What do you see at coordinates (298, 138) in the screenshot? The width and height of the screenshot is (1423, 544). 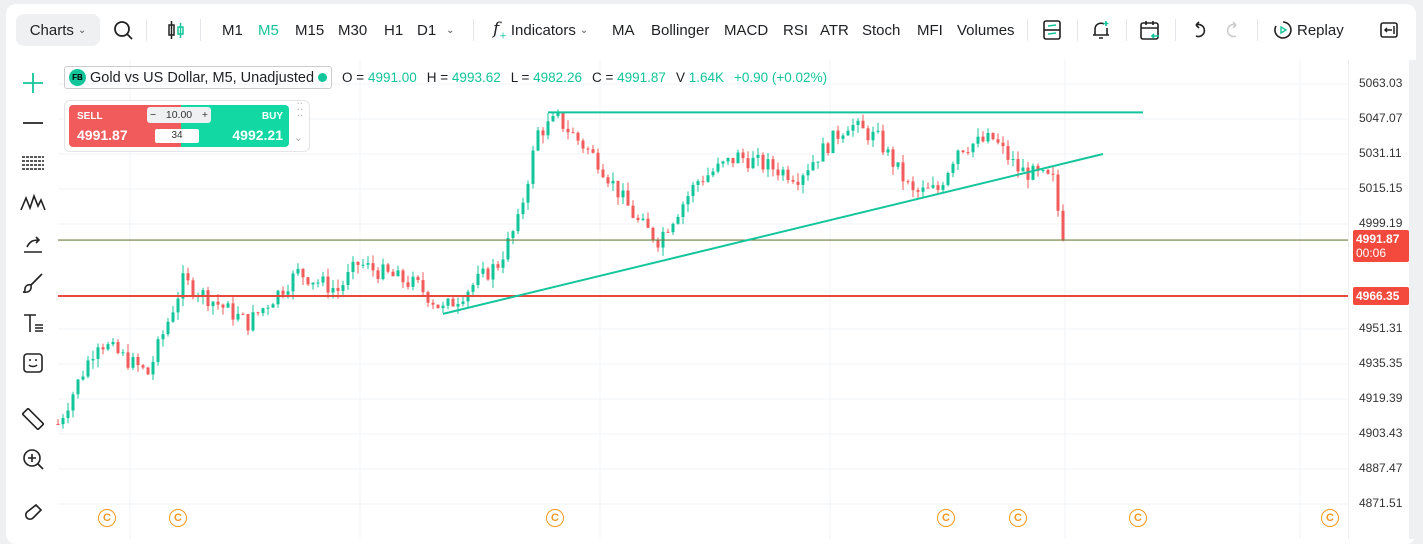 I see `expand-chevron-icon: ⌄` at bounding box center [298, 138].